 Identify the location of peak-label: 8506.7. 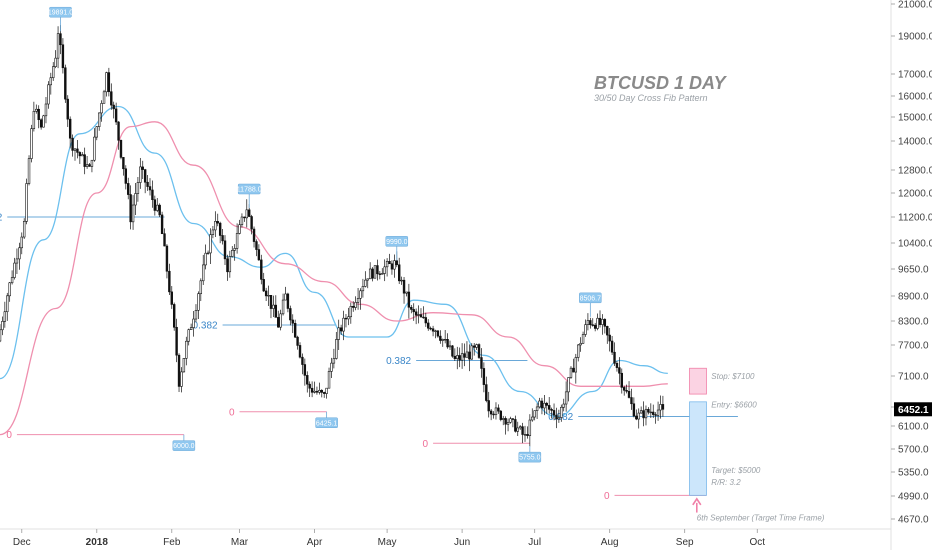
(590, 304).